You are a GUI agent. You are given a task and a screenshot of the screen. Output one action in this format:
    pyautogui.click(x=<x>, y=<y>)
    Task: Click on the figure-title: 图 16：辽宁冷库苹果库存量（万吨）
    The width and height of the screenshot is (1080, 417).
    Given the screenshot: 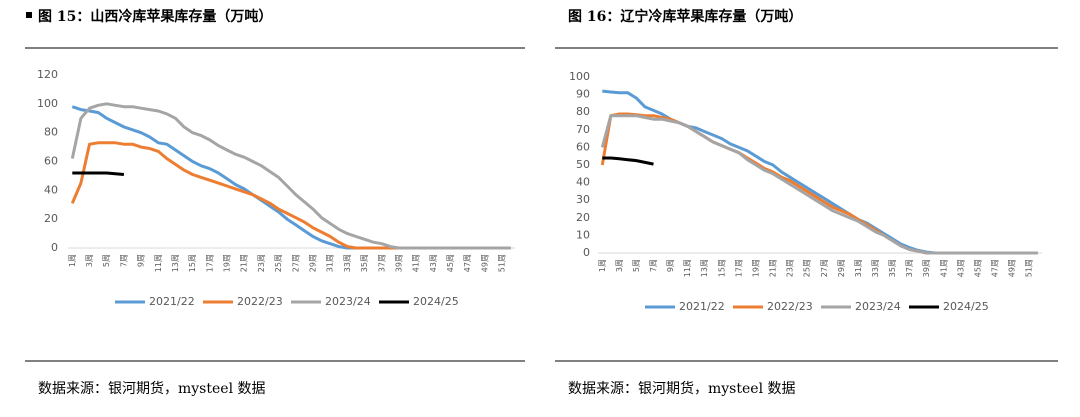 What is the action you would take?
    pyautogui.click(x=685, y=16)
    